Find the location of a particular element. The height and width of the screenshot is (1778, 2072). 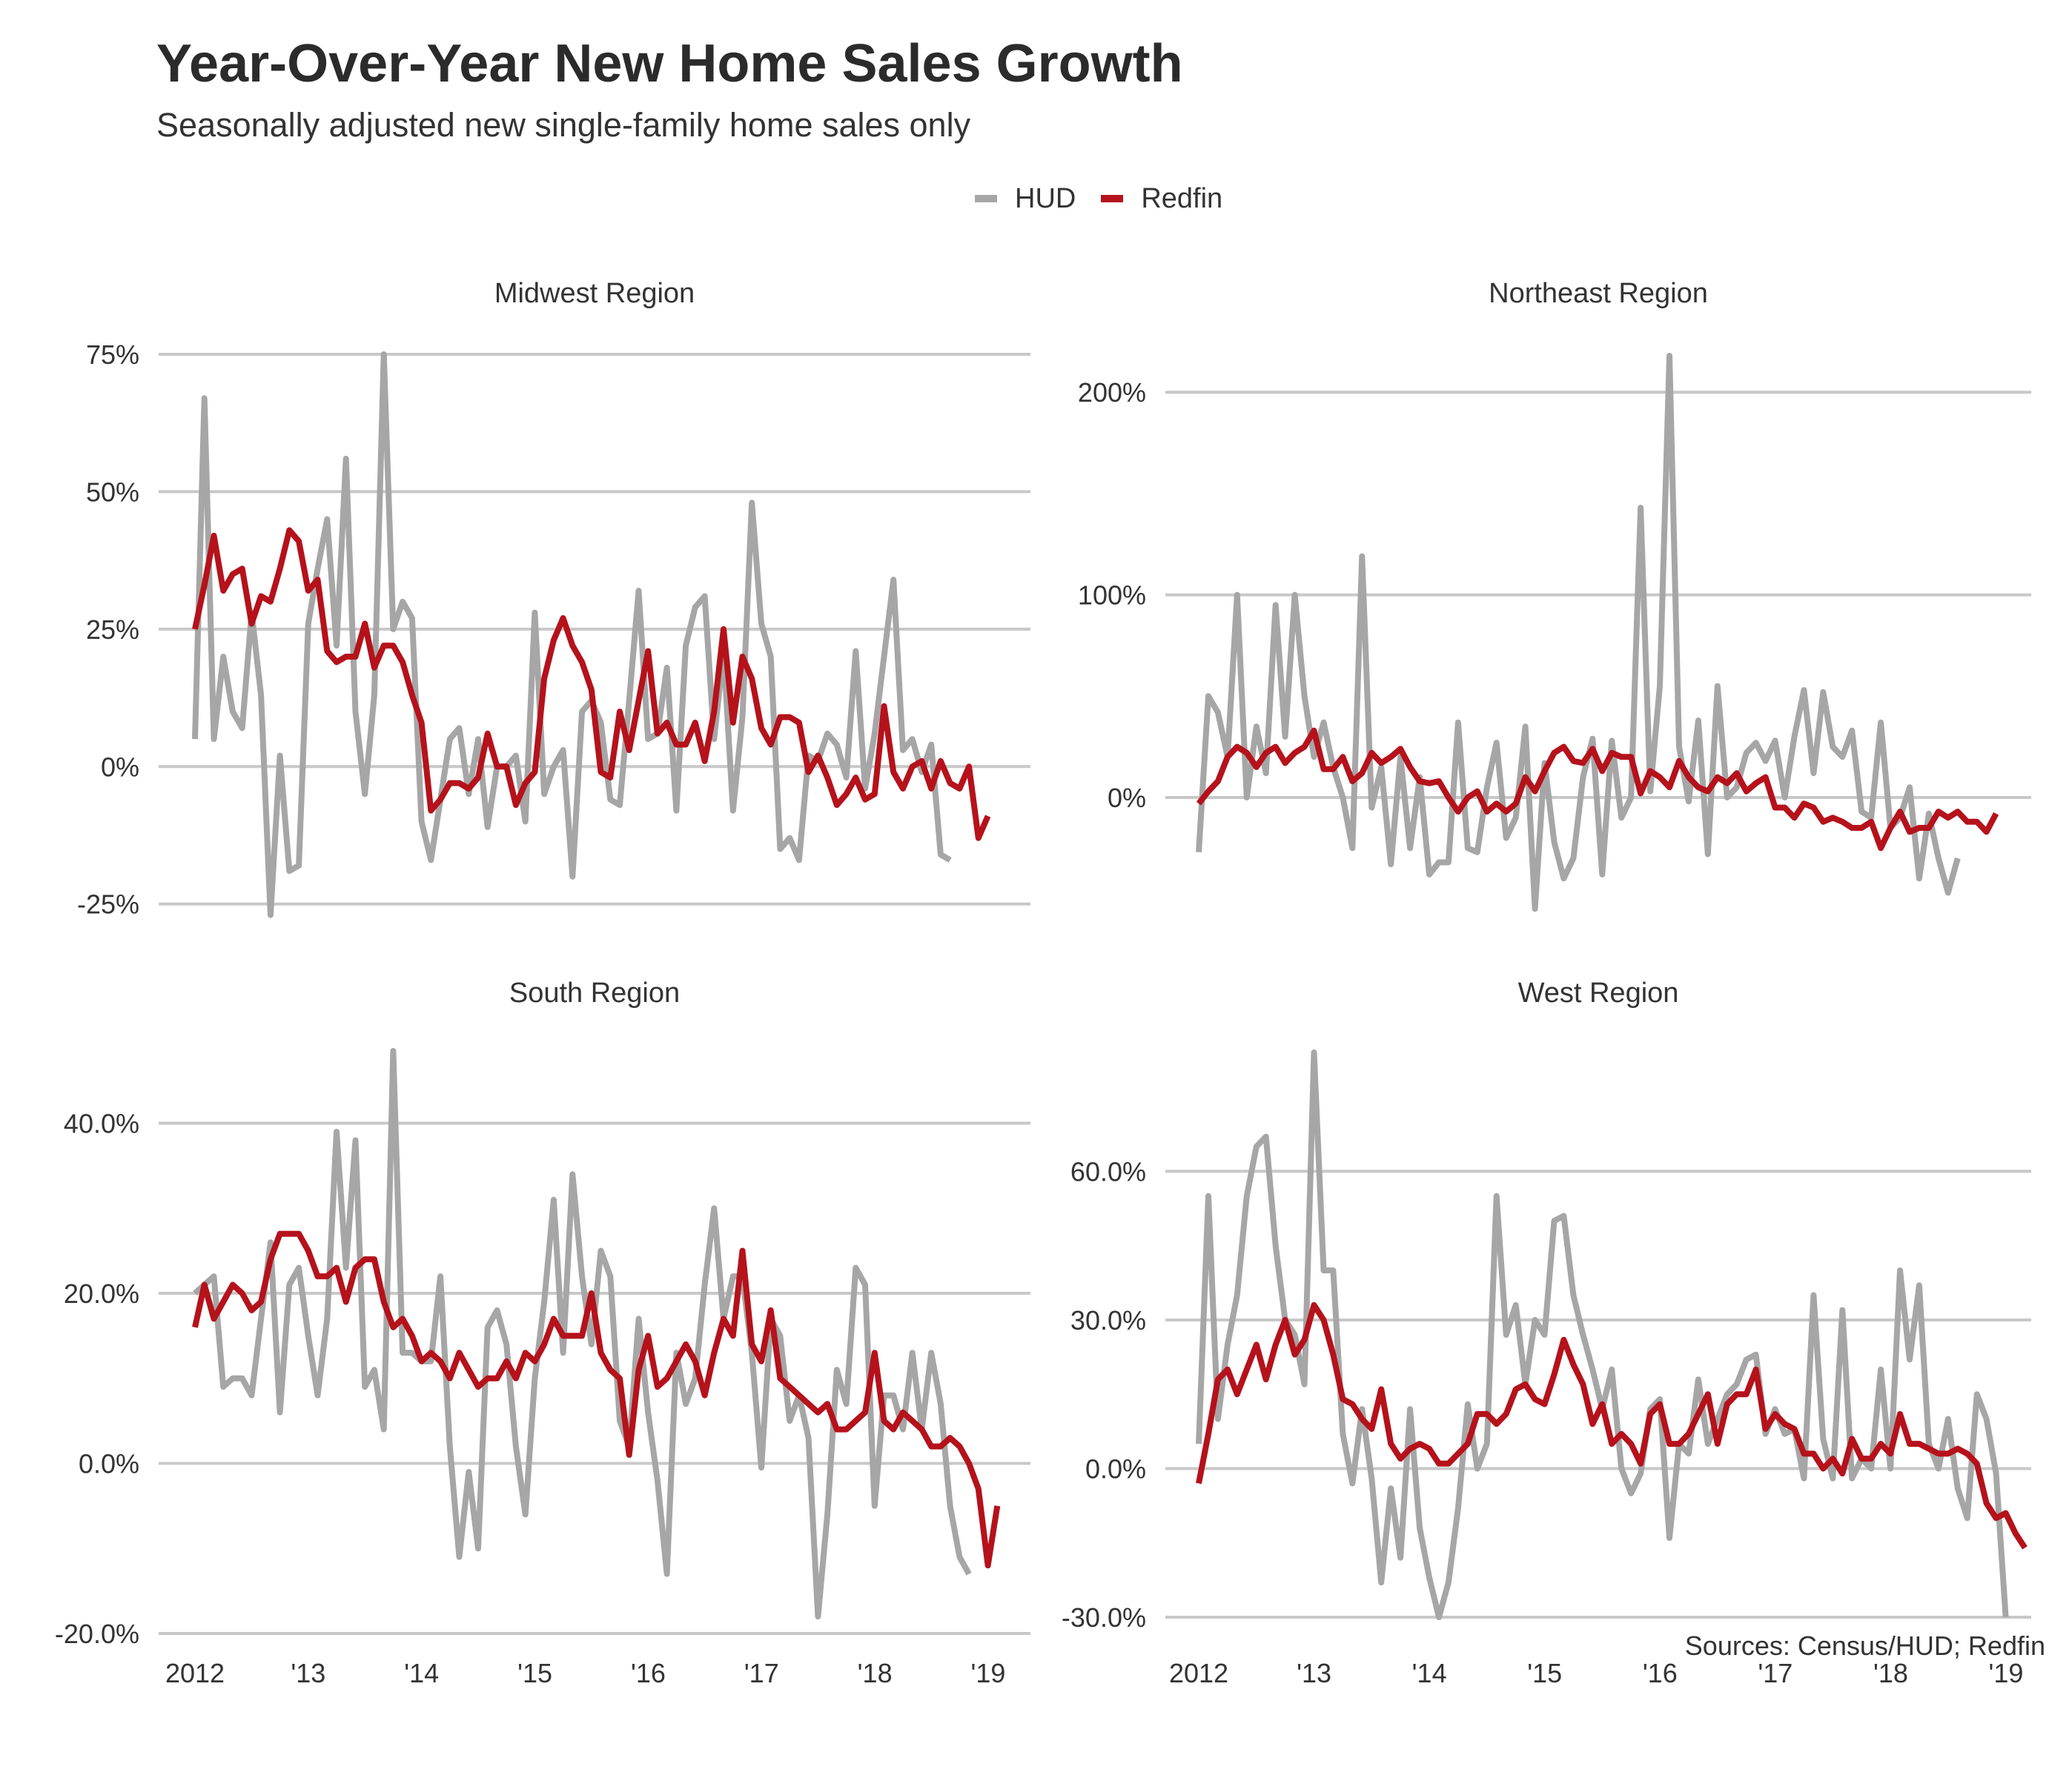

legend-item-hud: HUD is located at coordinates (1025, 199).